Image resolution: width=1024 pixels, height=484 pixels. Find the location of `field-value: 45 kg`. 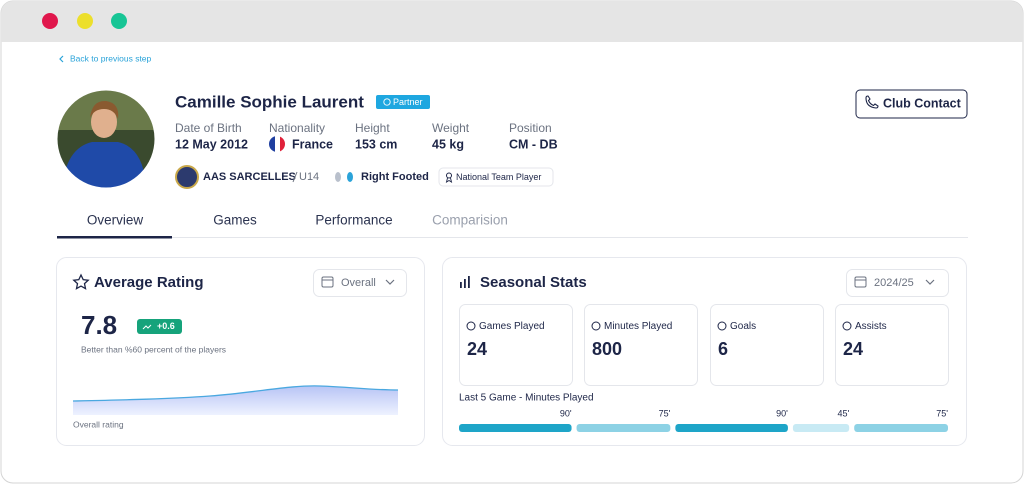

field-value: 45 kg is located at coordinates (448, 144).